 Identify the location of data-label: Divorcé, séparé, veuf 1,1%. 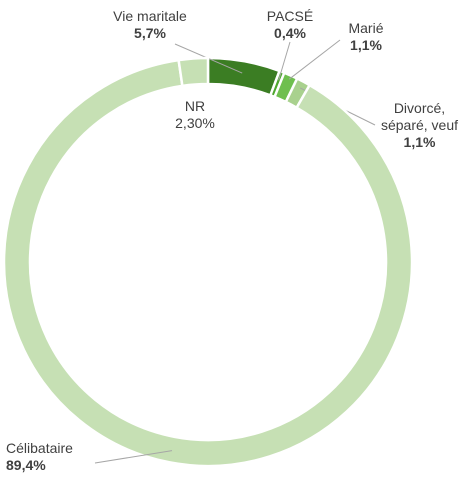
(419, 125).